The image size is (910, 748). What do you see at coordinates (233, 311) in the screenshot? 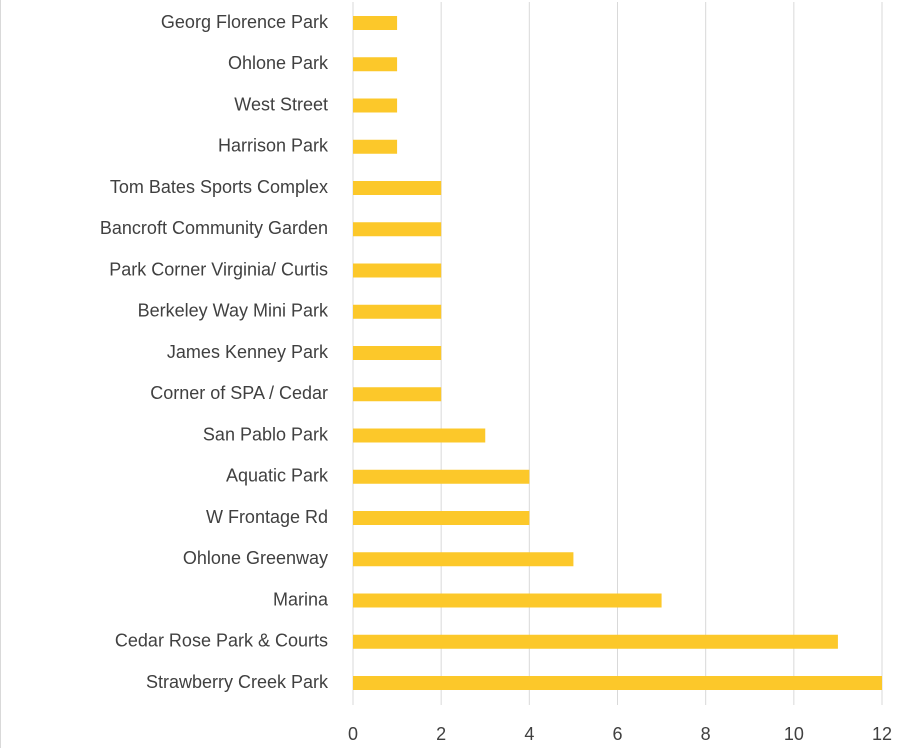
I see `y-tick-label: Berkeley Way Mini Park` at bounding box center [233, 311].